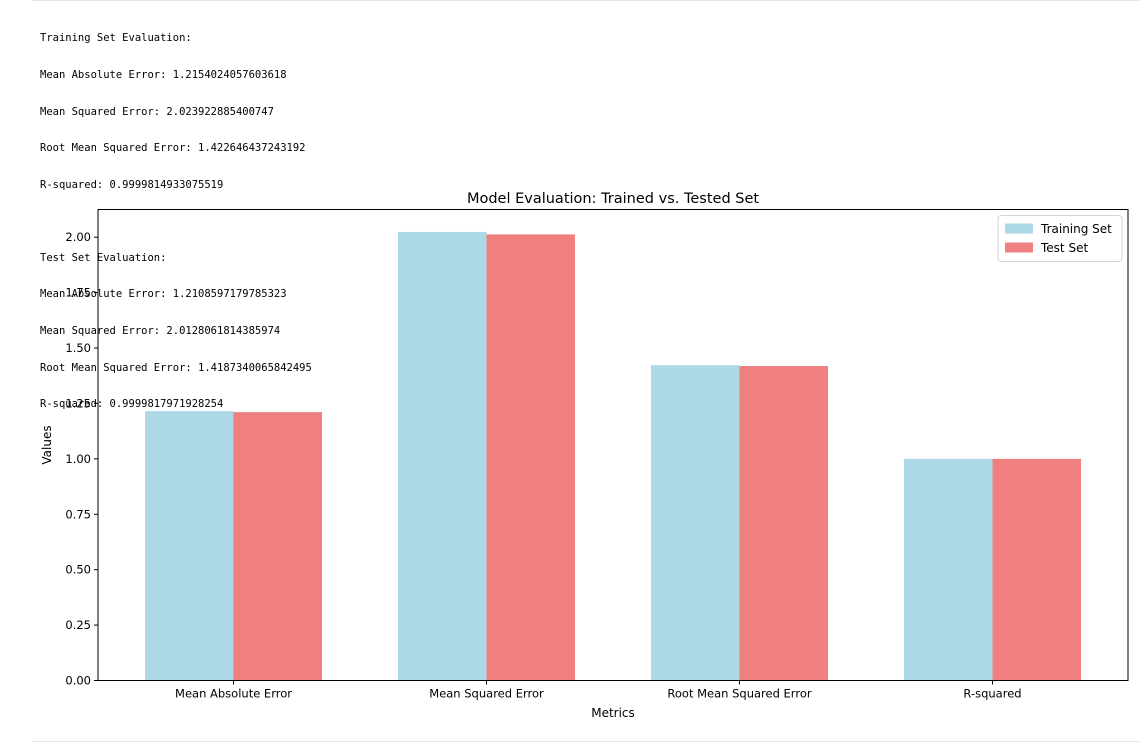 This screenshot has width=1144, height=745. Describe the element at coordinates (277, 546) in the screenshot. I see `bar-test-set-mean-absolute-error` at that location.